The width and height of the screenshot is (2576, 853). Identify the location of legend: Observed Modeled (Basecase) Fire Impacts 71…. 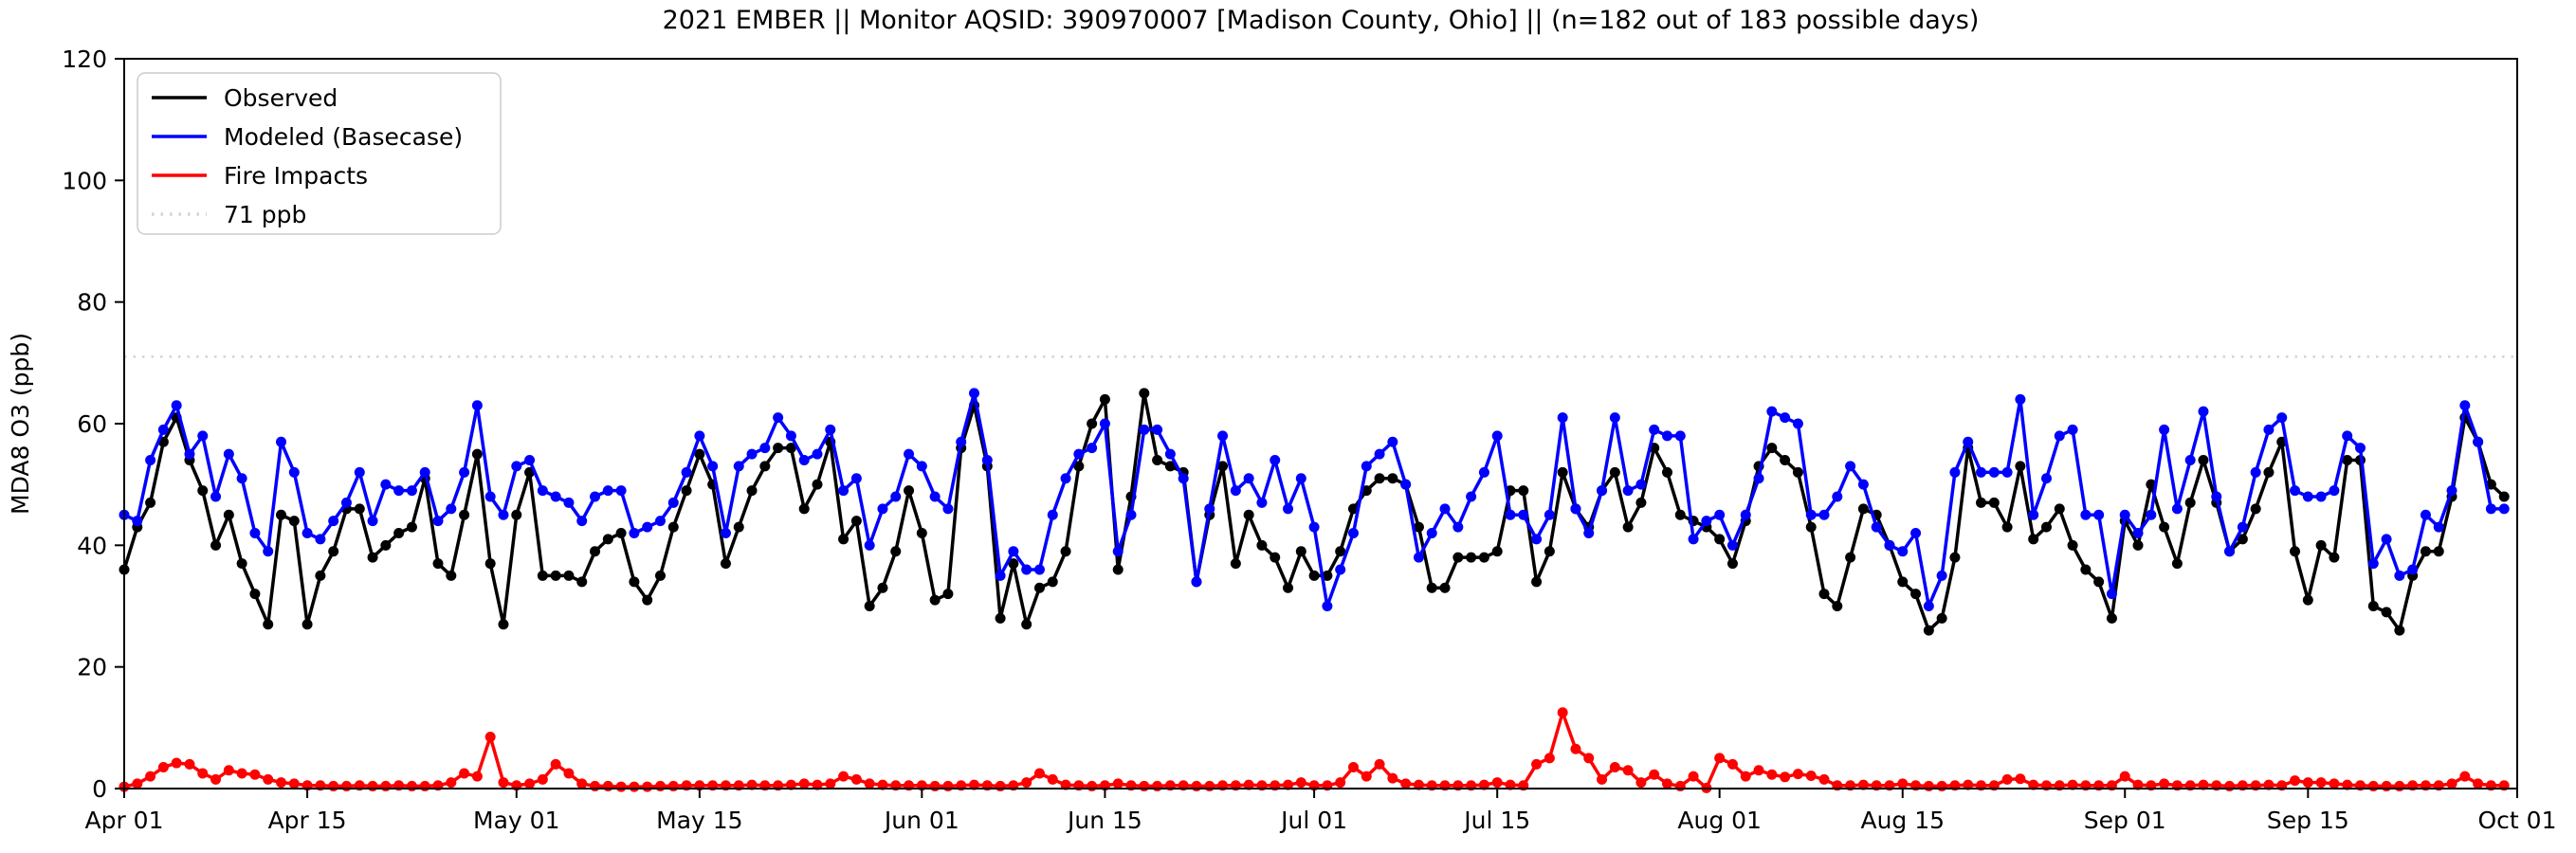
(319, 153).